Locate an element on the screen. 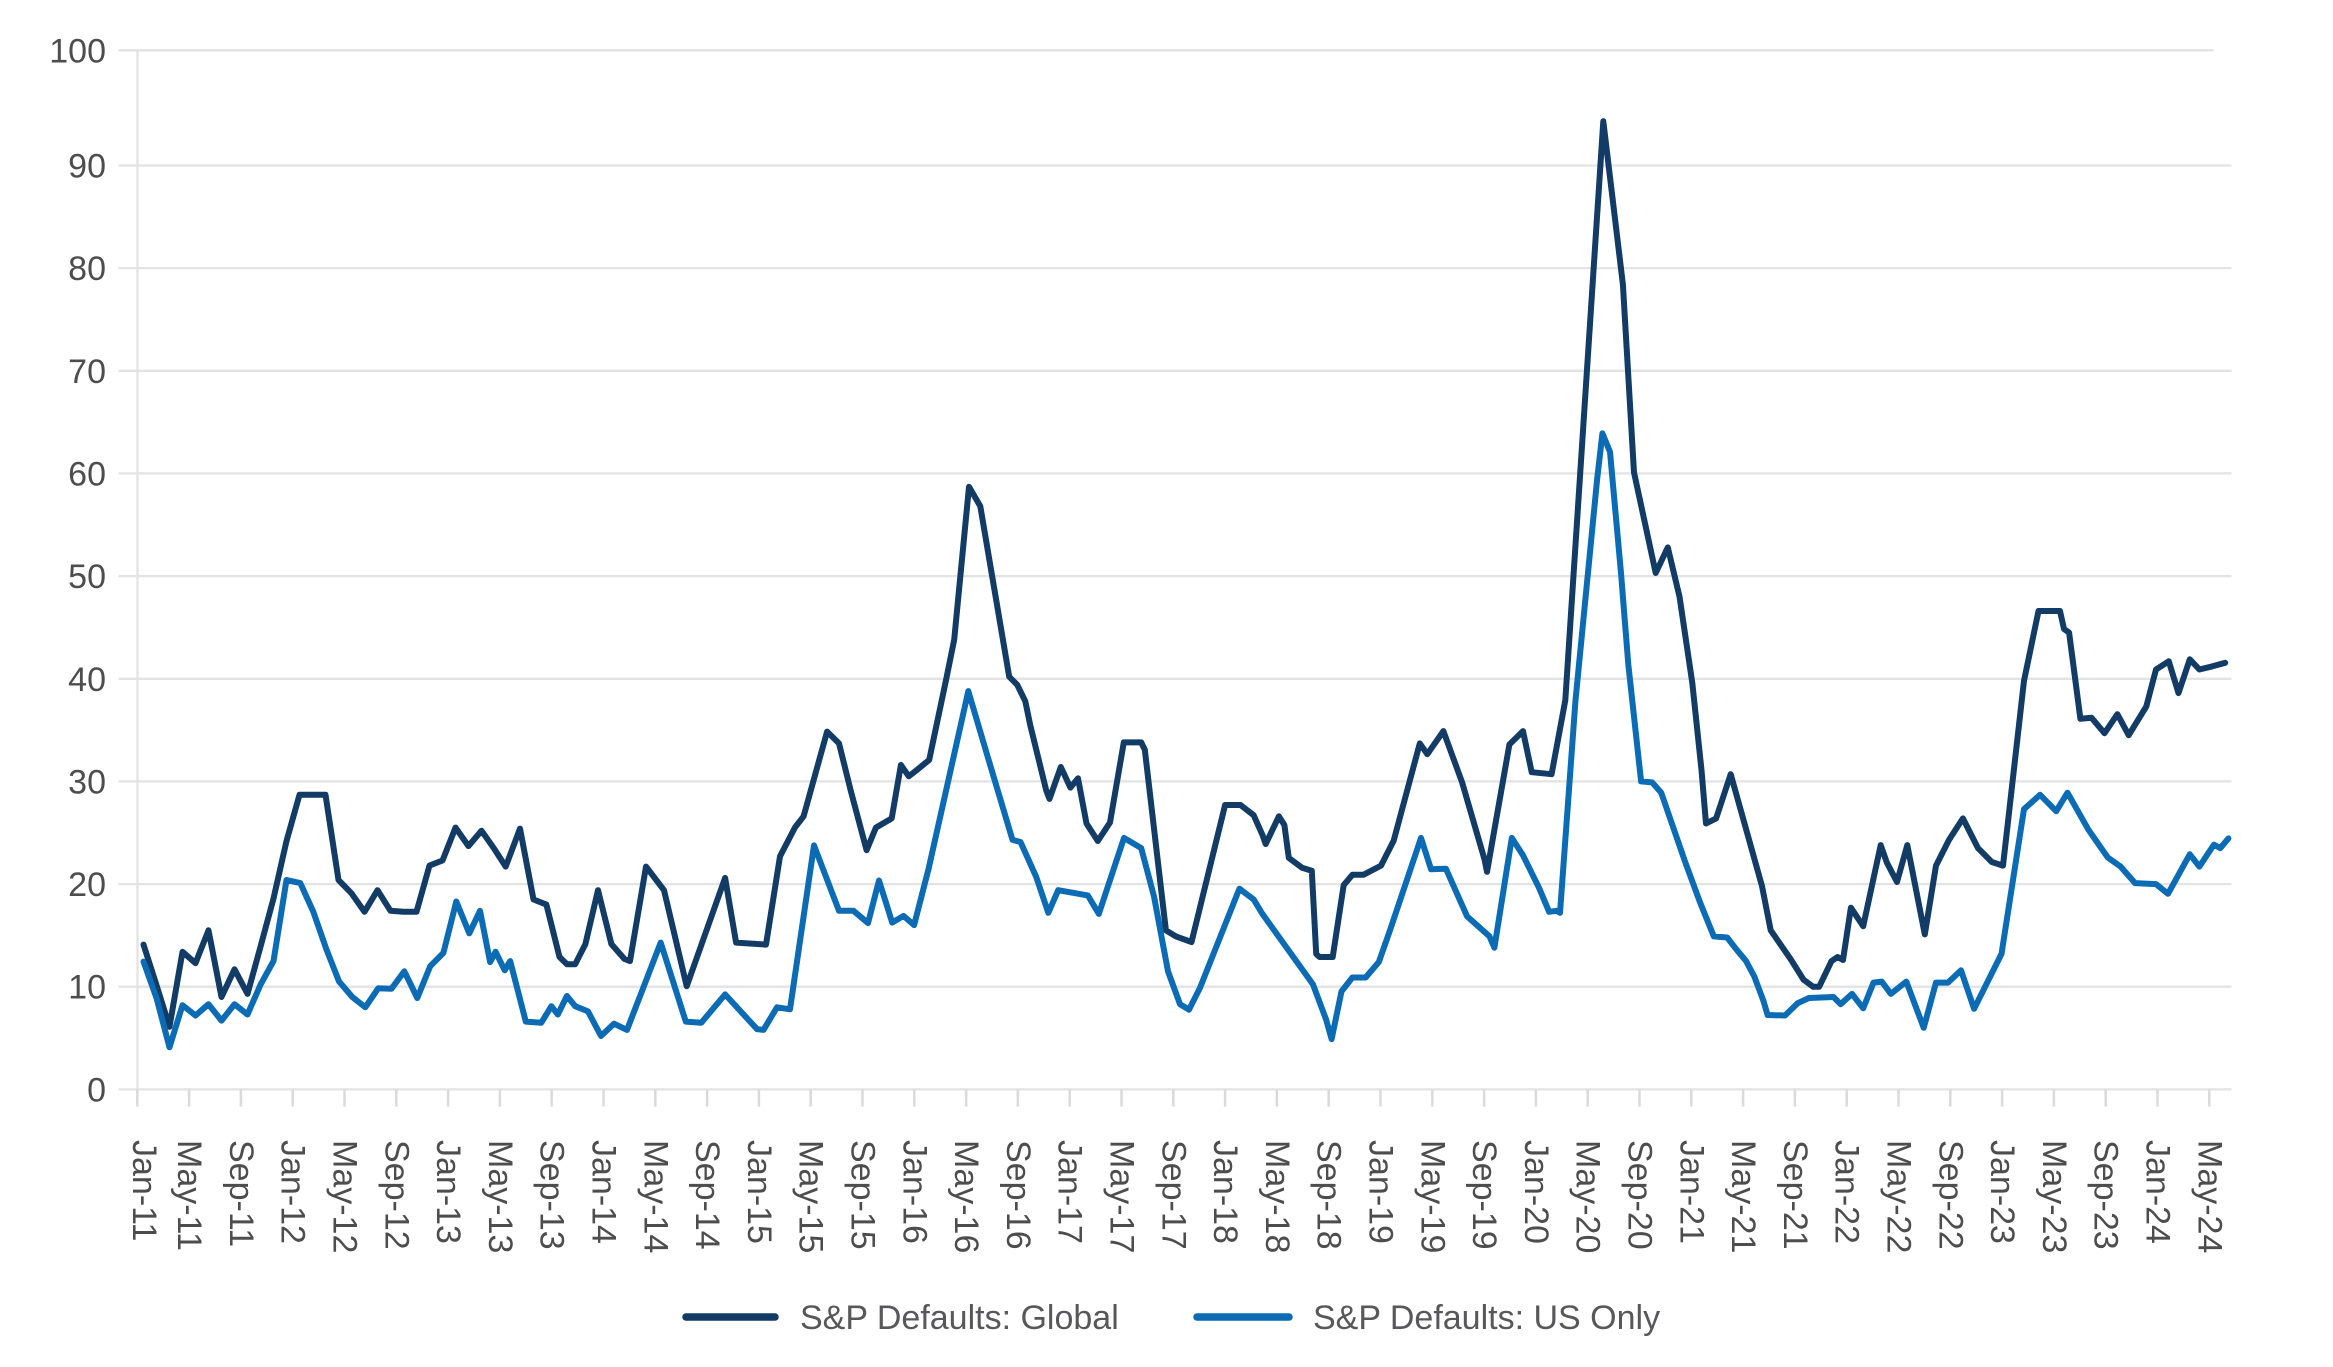 The width and height of the screenshot is (2333, 1367). svg-text: Jan-14 is located at coordinates (604, 1192).